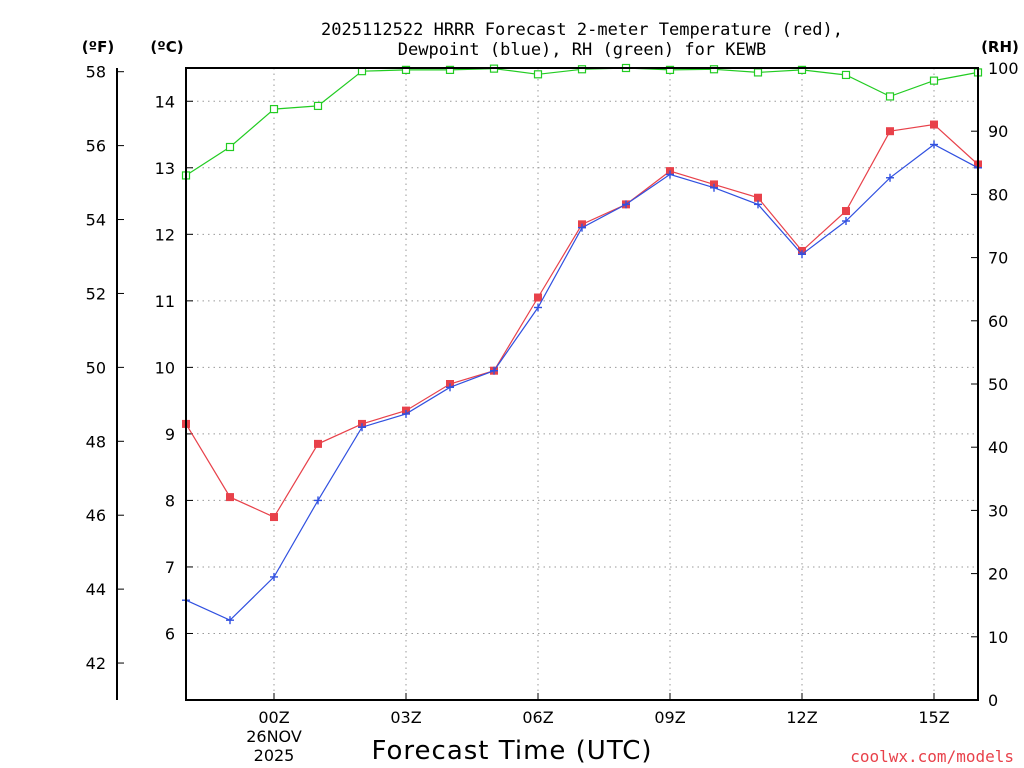 The width and height of the screenshot is (1024, 768). Describe the element at coordinates (582, 121) in the screenshot. I see `rh-line` at that location.